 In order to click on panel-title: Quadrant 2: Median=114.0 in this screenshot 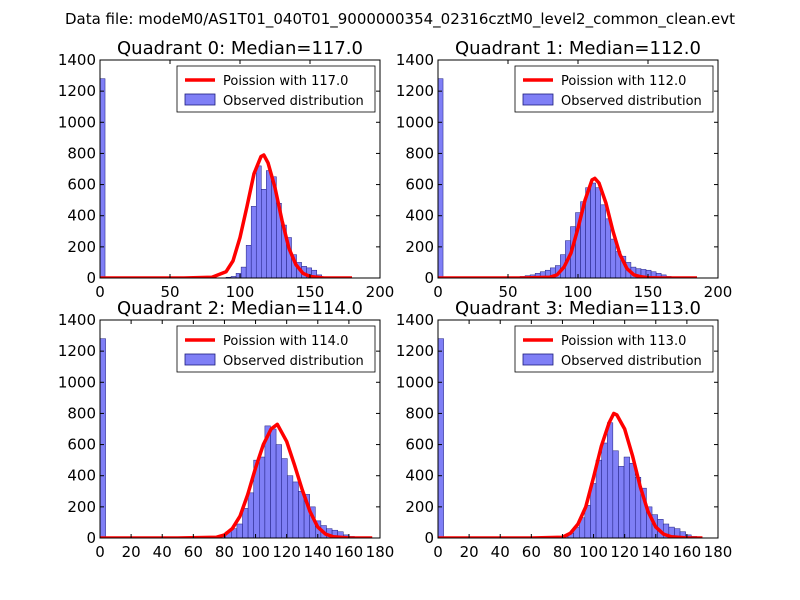, I will do `click(240, 308)`.